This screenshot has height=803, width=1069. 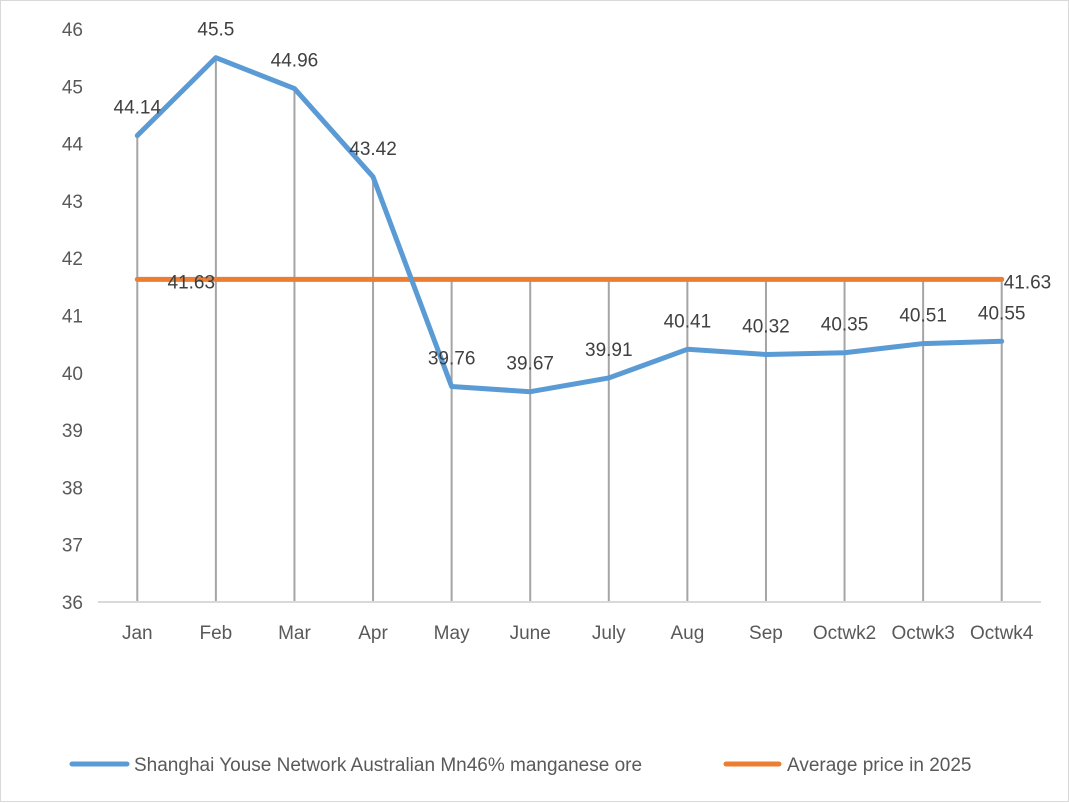 What do you see at coordinates (452, 359) in the screenshot?
I see `data-label: 39.76` at bounding box center [452, 359].